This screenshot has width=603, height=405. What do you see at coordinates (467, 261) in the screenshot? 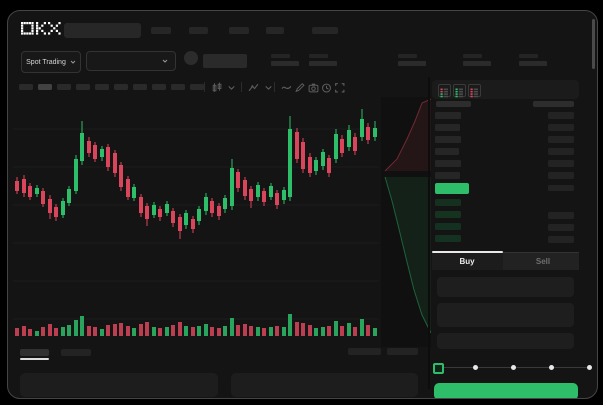
I see `tab-buy: Buy` at bounding box center [467, 261].